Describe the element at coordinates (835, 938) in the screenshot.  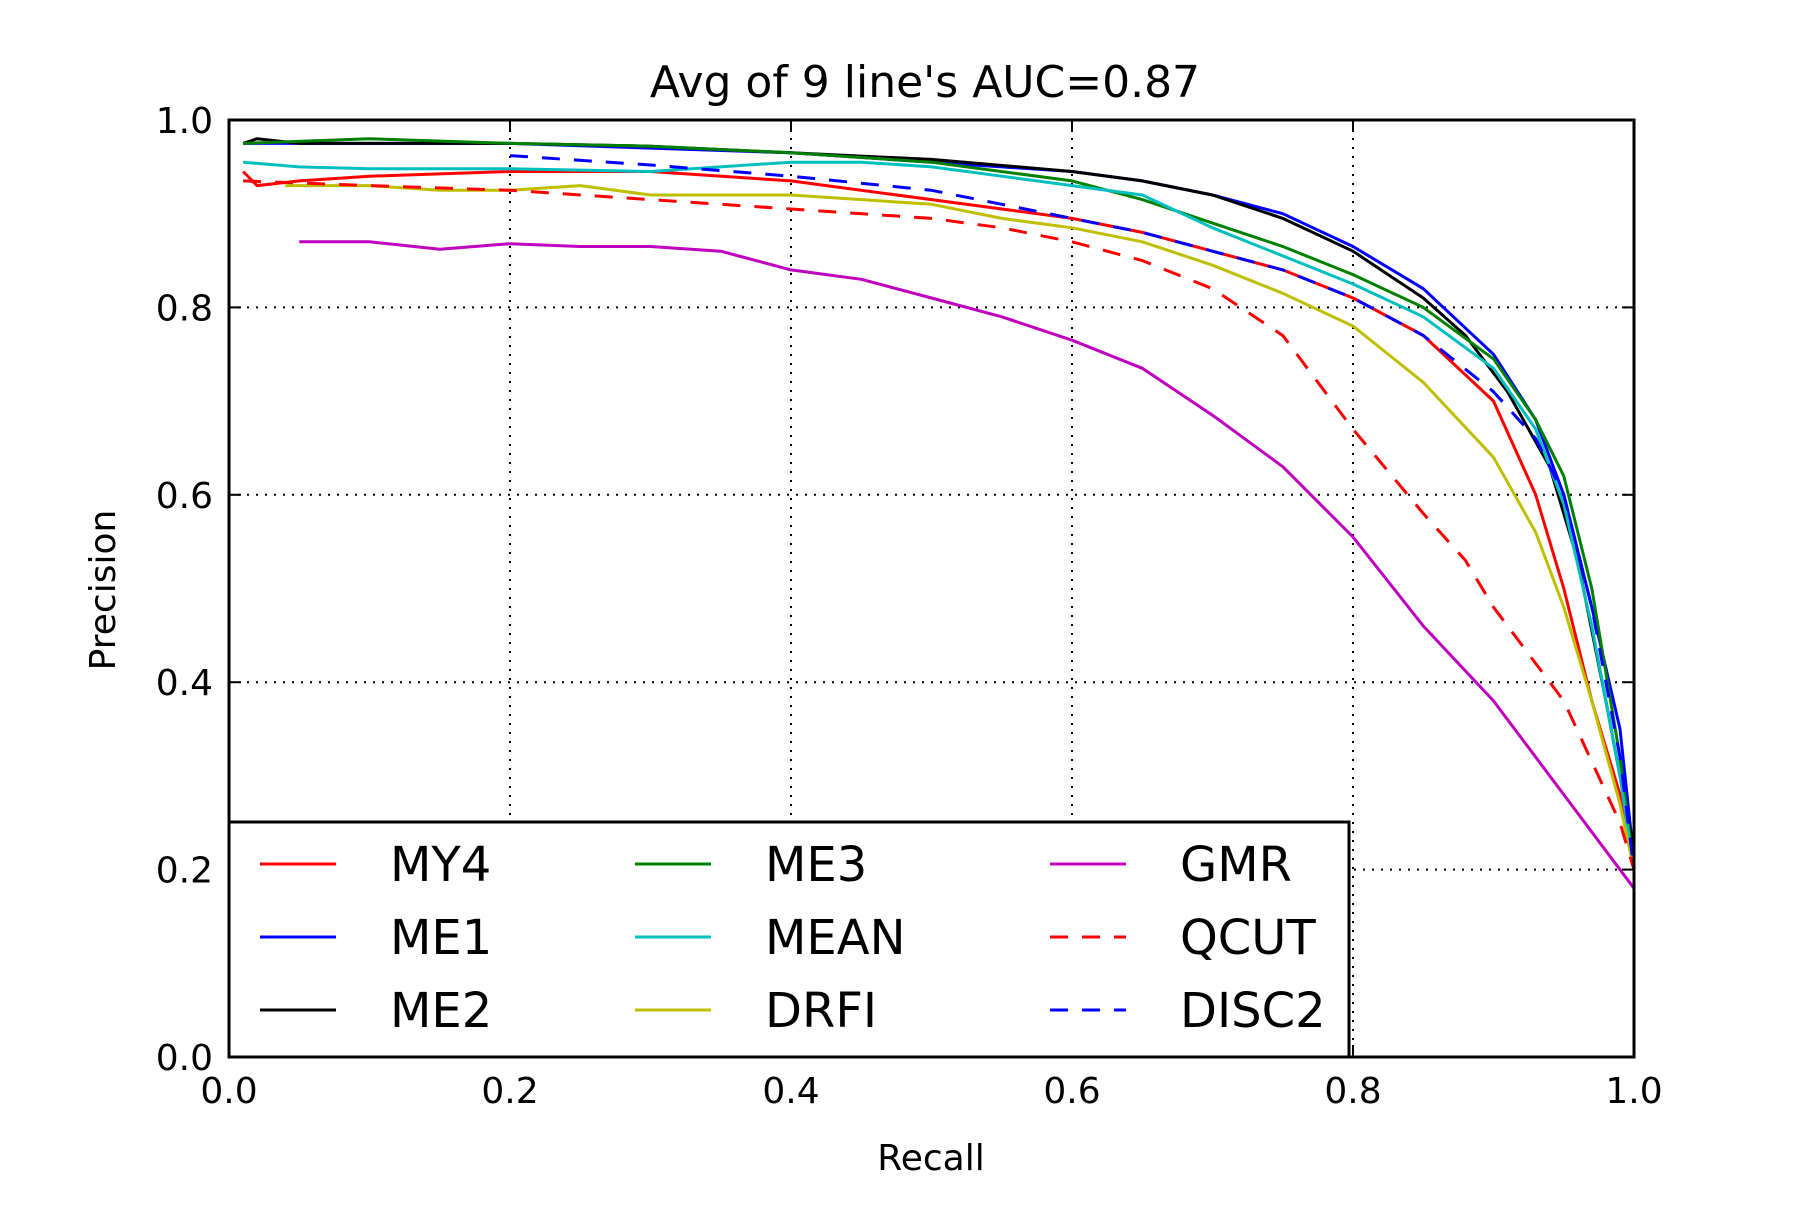
I see `legend-label-mean: MEAN` at that location.